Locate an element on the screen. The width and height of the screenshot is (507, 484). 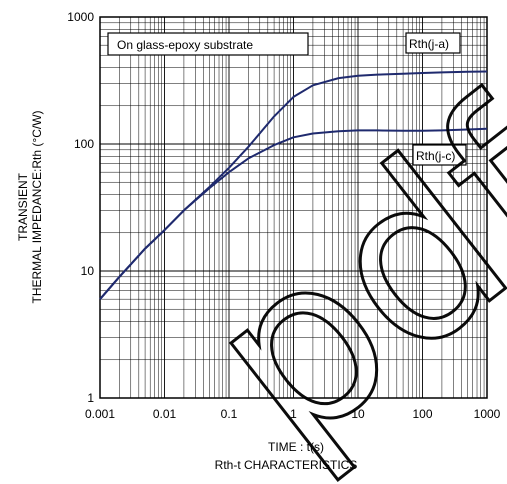
x-tick-label: 0.001 is located at coordinates (100, 414).